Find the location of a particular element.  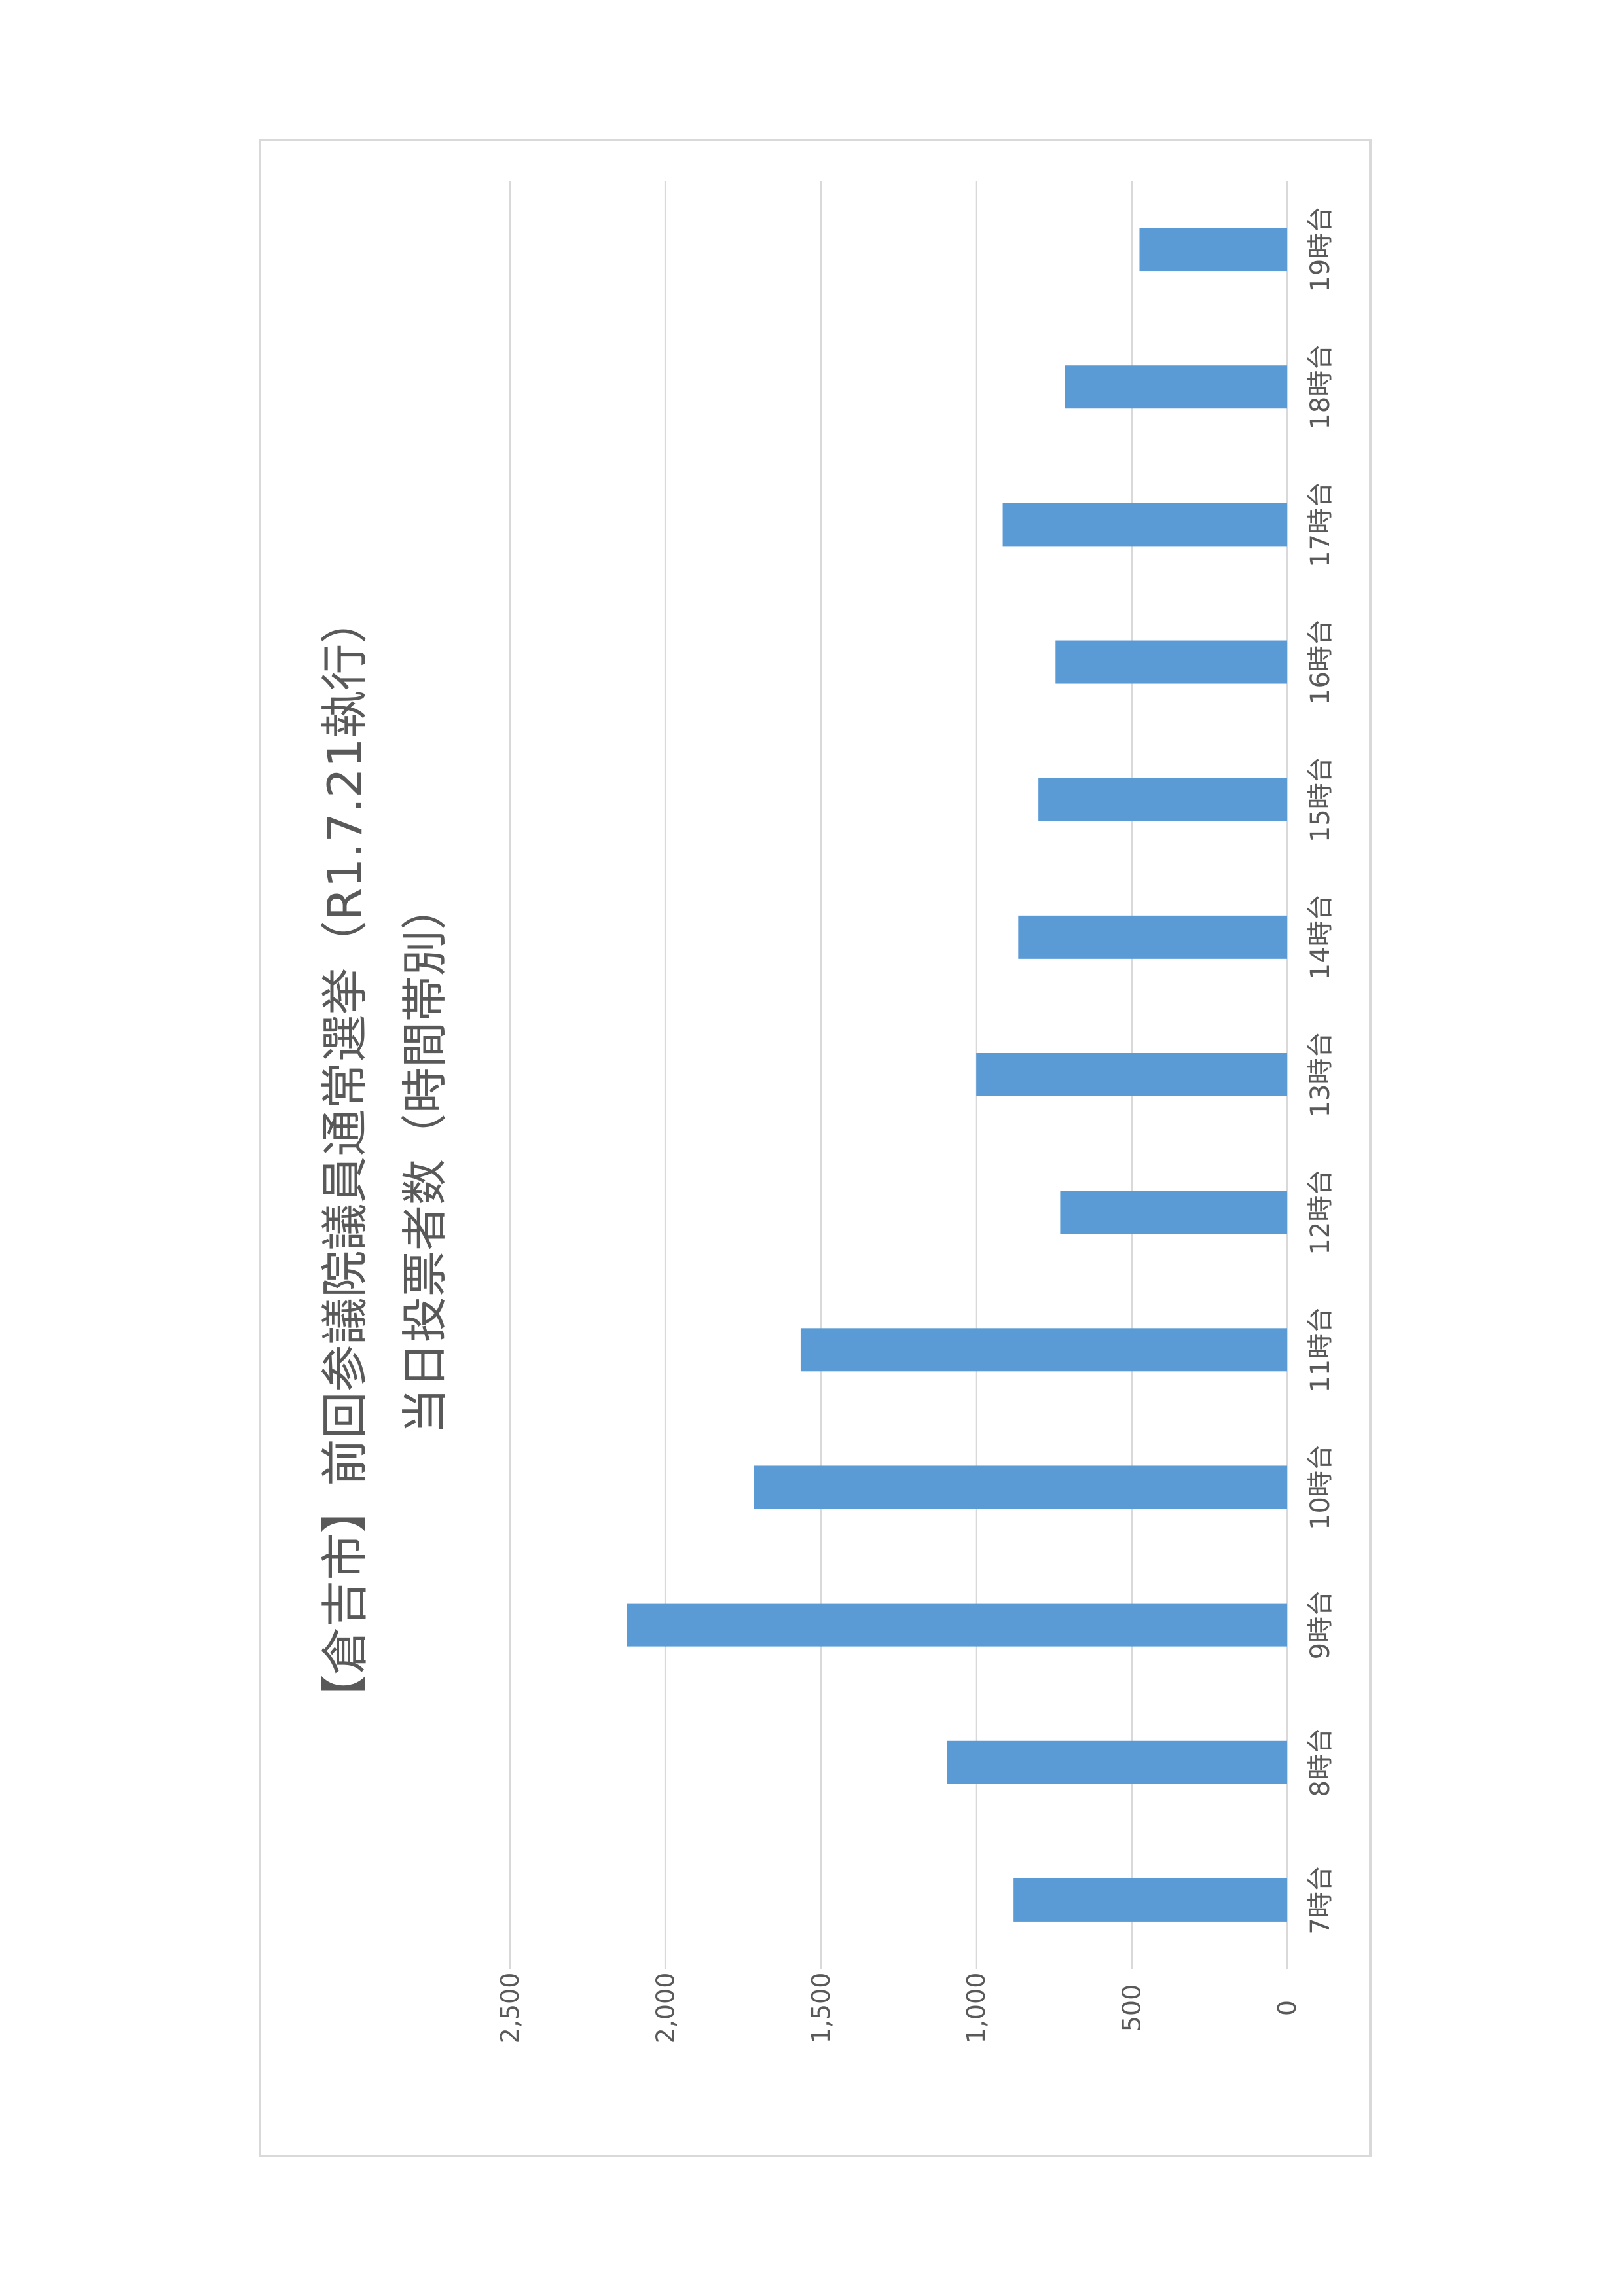

value-tick-label: 1,500 is located at coordinates (821, 2008).